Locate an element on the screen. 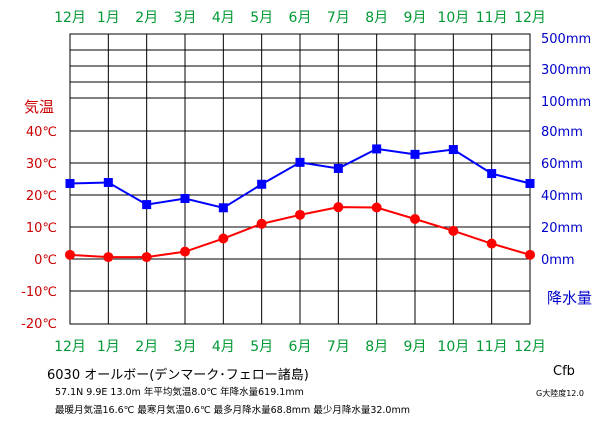 The height and width of the screenshot is (425, 611). station-title: 6030 オールボー(デンマーク･フェロー諸島) is located at coordinates (178, 375).